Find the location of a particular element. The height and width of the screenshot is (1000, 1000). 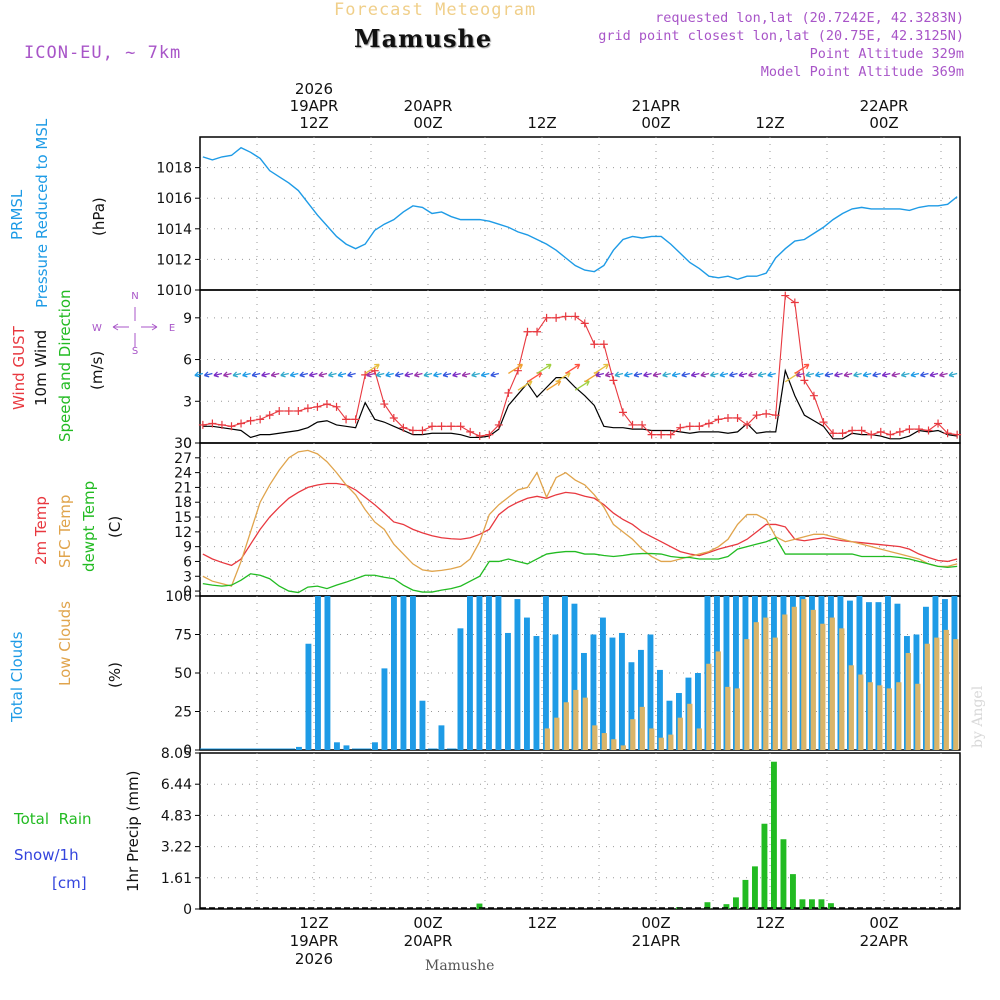

y-tick-label: 15 is located at coordinates (183, 518).